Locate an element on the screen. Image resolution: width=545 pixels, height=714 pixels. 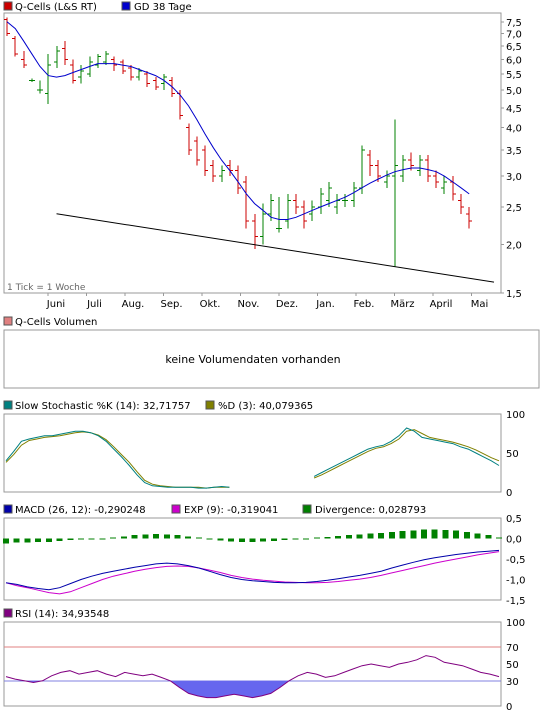
x-tick-label: Aug. is located at coordinates (133, 304).